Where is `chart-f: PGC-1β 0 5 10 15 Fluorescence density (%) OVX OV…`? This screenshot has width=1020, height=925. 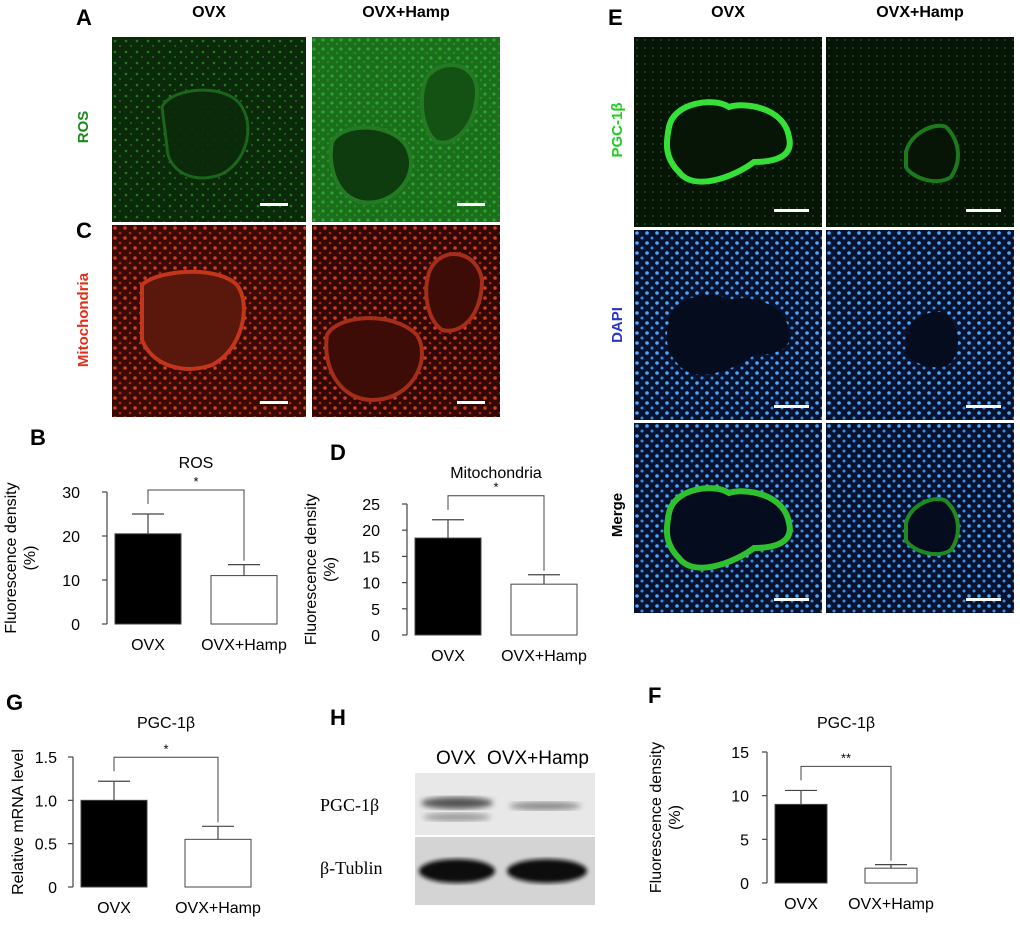
chart-f: PGC-1β 0 5 10 15 Fluorescence density (%) OVX OV… is located at coordinates (791, 814).